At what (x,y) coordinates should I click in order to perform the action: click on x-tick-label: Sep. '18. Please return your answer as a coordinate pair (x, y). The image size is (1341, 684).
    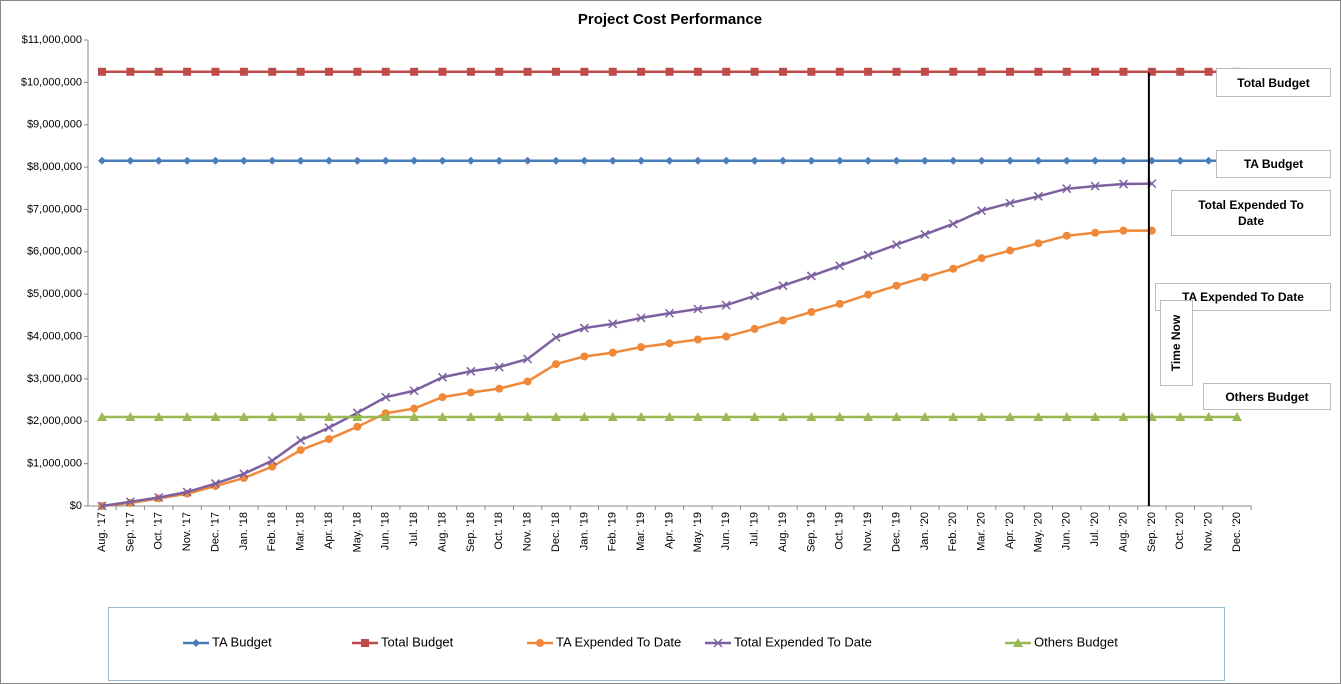
    Looking at the image, I should click on (471, 532).